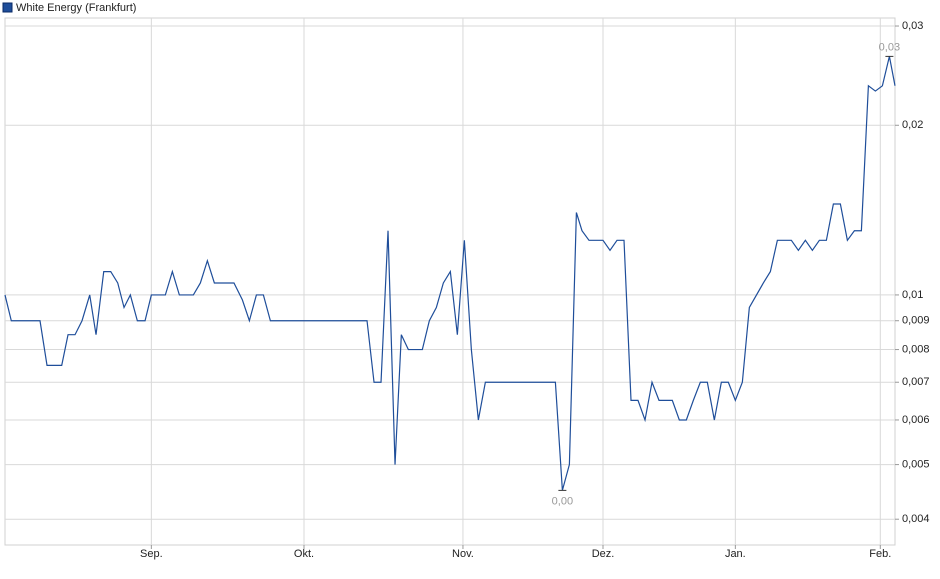 The image size is (940, 579). I want to click on x-tick-label: Okt., so click(304, 554).